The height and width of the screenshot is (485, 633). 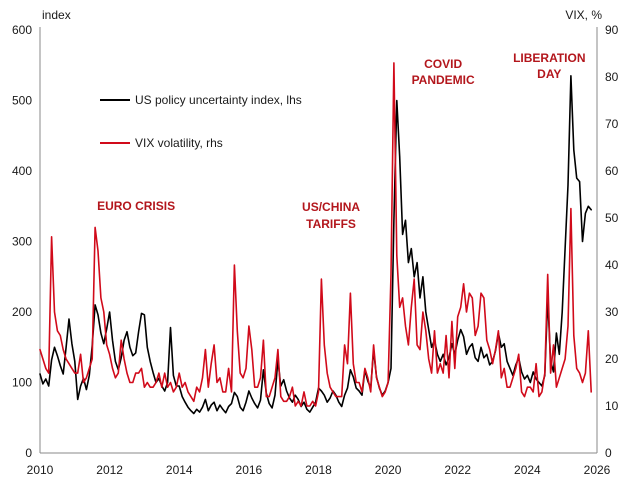 I want to click on x-axis-tick-label: 2024, so click(x=527, y=470).